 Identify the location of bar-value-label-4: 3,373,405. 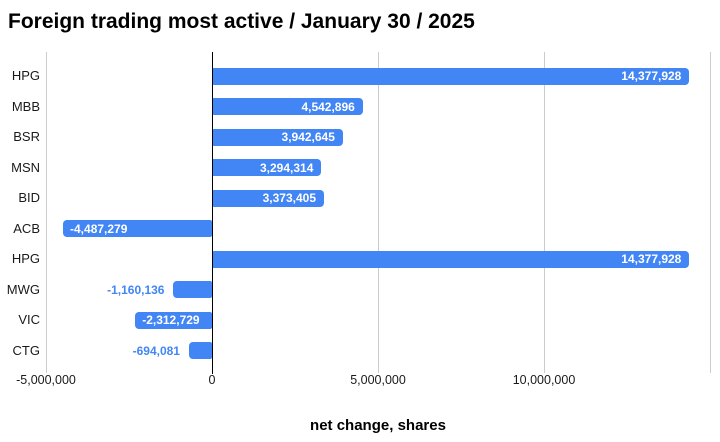
(289, 198).